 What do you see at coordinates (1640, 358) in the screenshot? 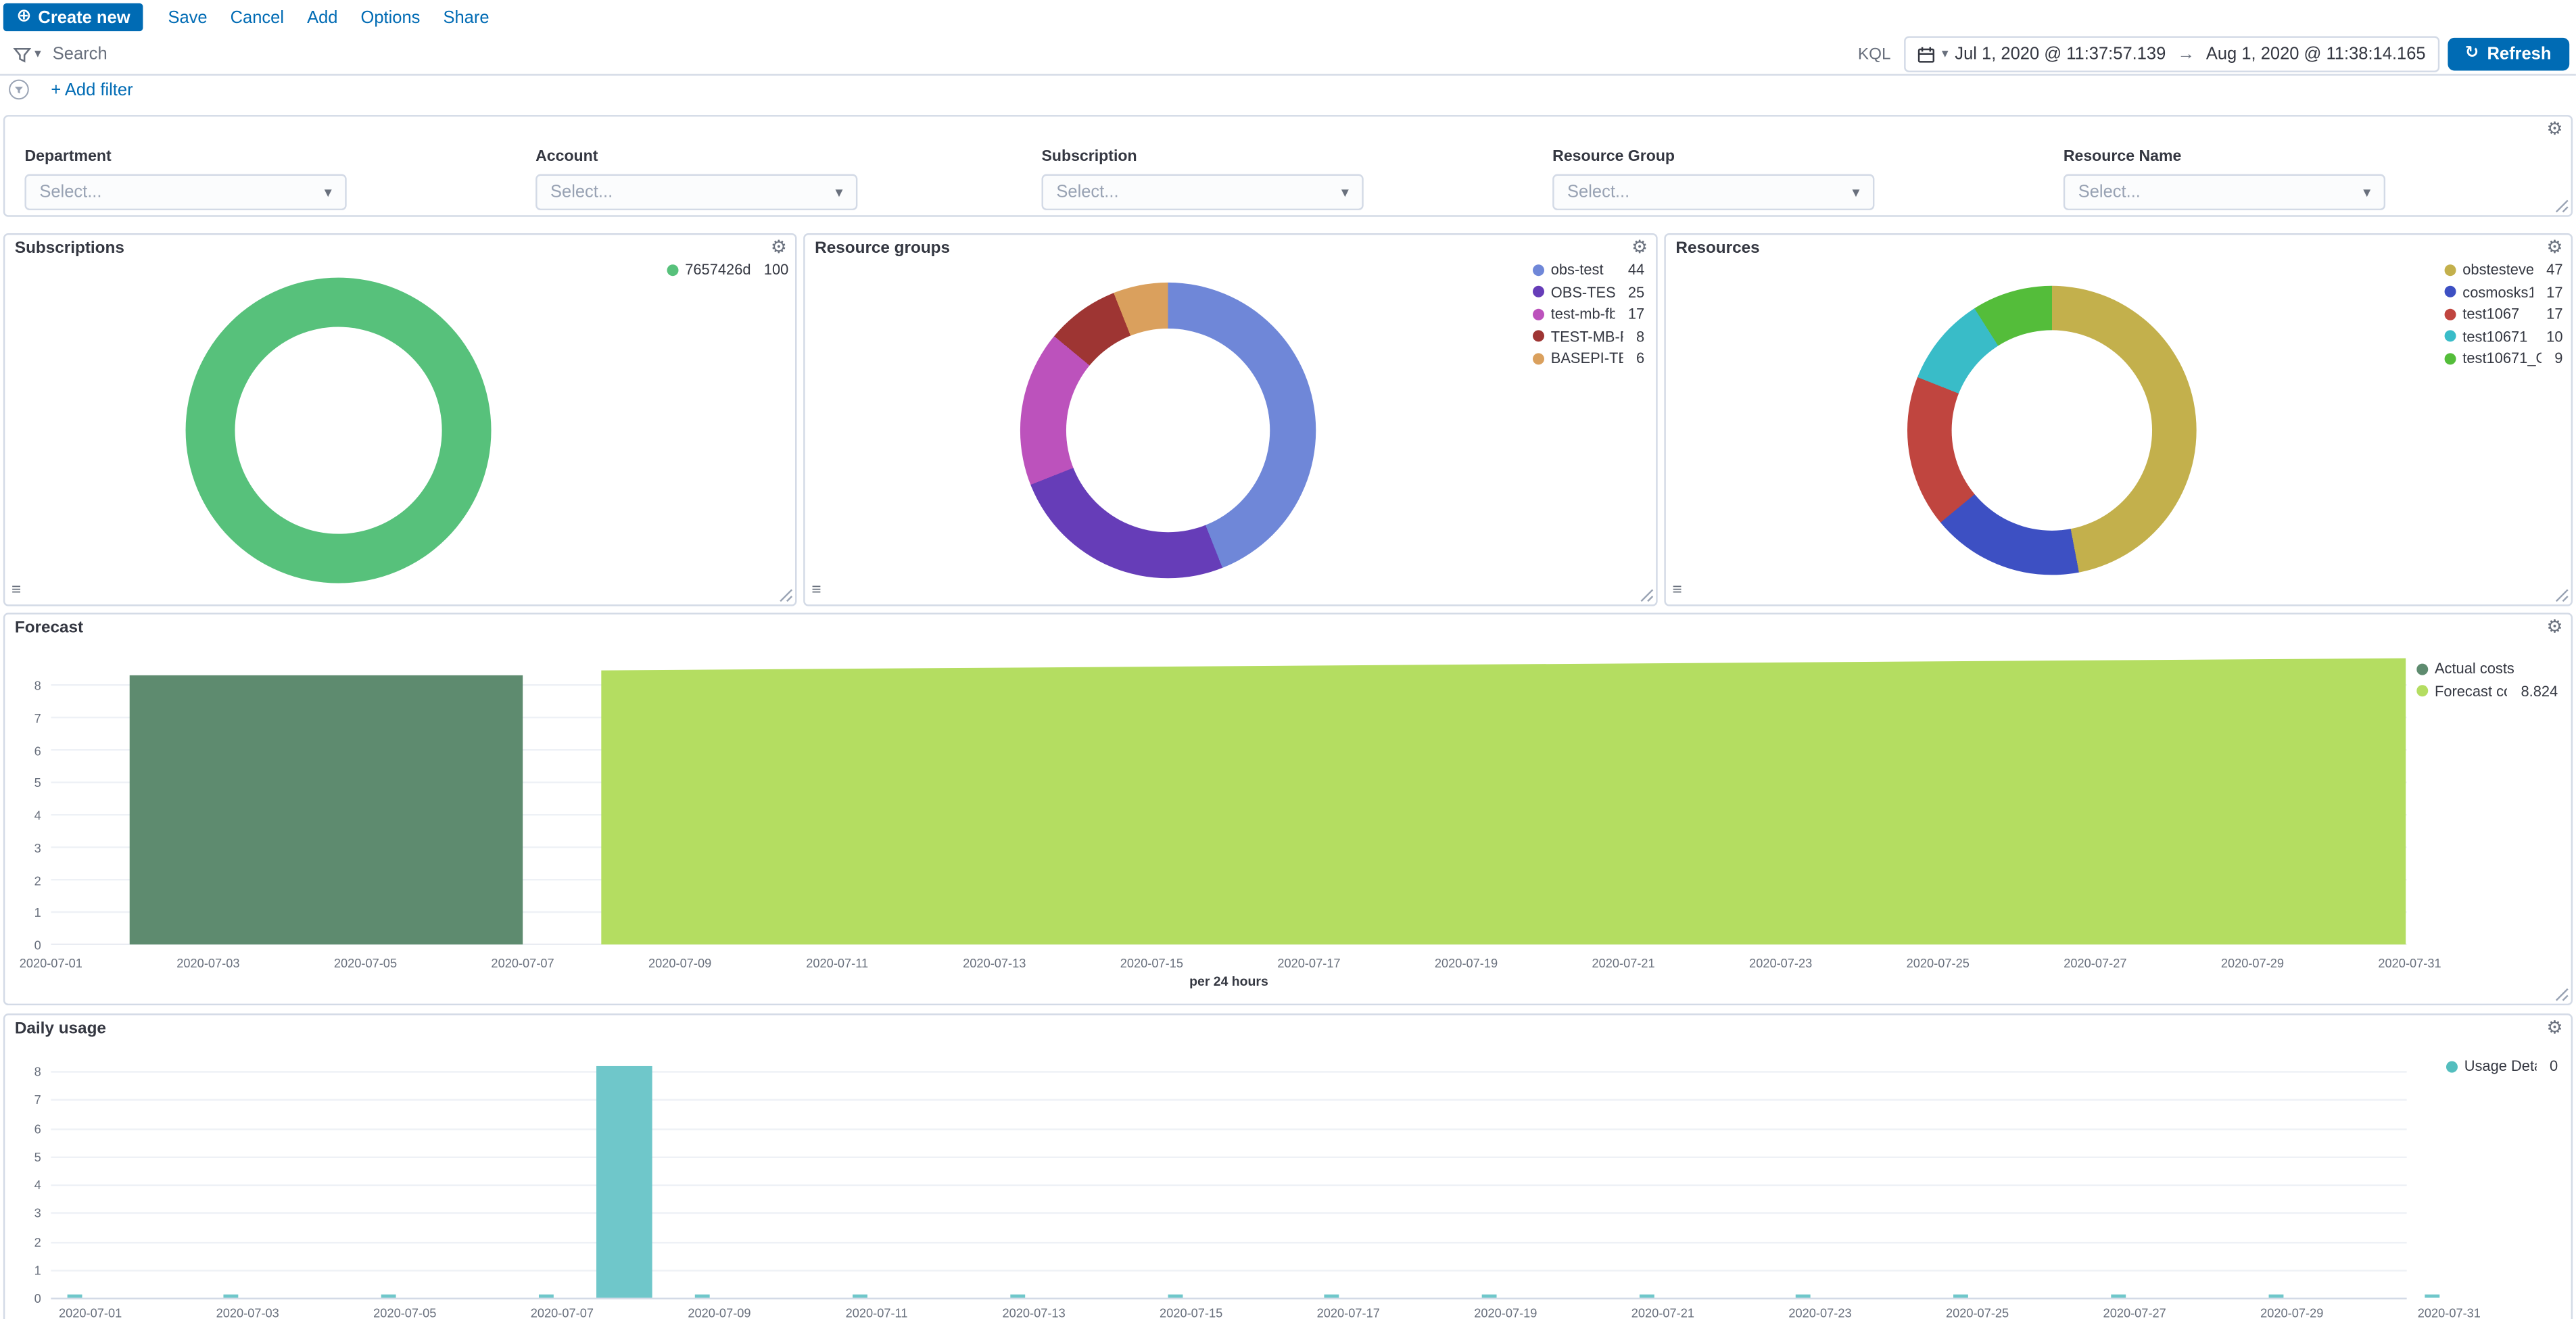
I see `legend-value: 6` at bounding box center [1640, 358].